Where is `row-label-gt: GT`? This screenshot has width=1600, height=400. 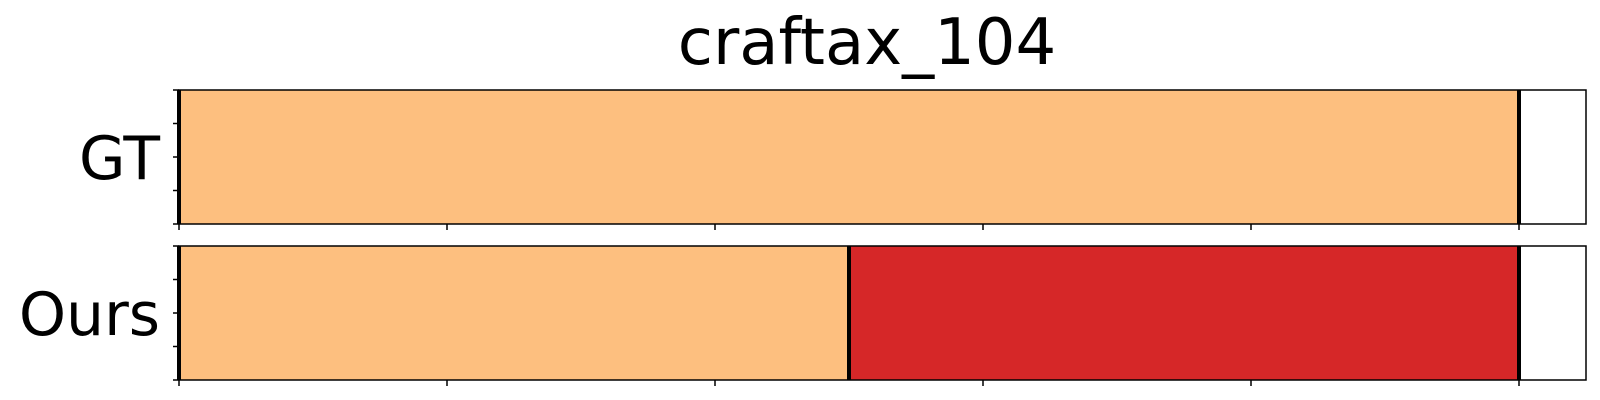 row-label-gt: GT is located at coordinates (119, 159).